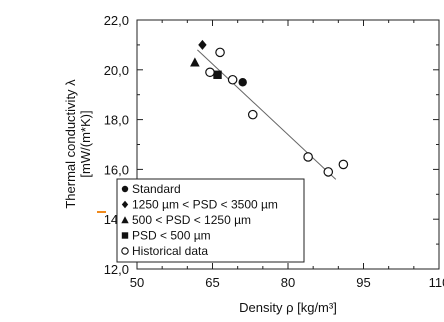  I want to click on y-axis-title-line1: Thermal conductivity λ, so click(70, 144).